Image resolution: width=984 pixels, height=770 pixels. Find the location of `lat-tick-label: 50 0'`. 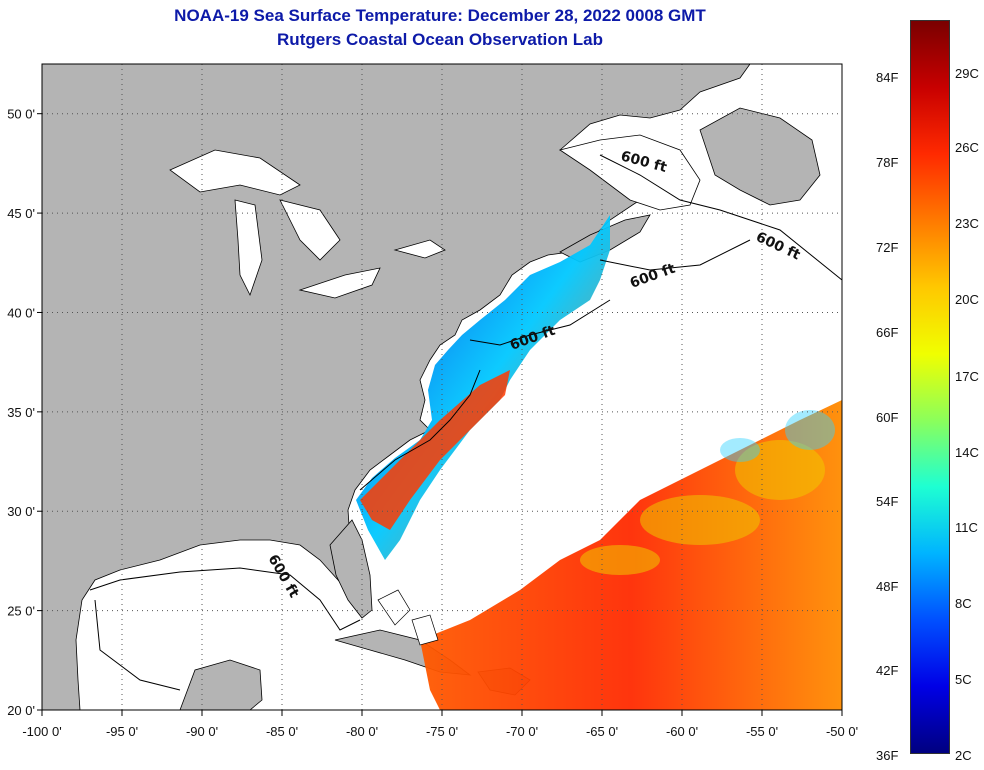

lat-tick-label: 50 0' is located at coordinates (21, 114).